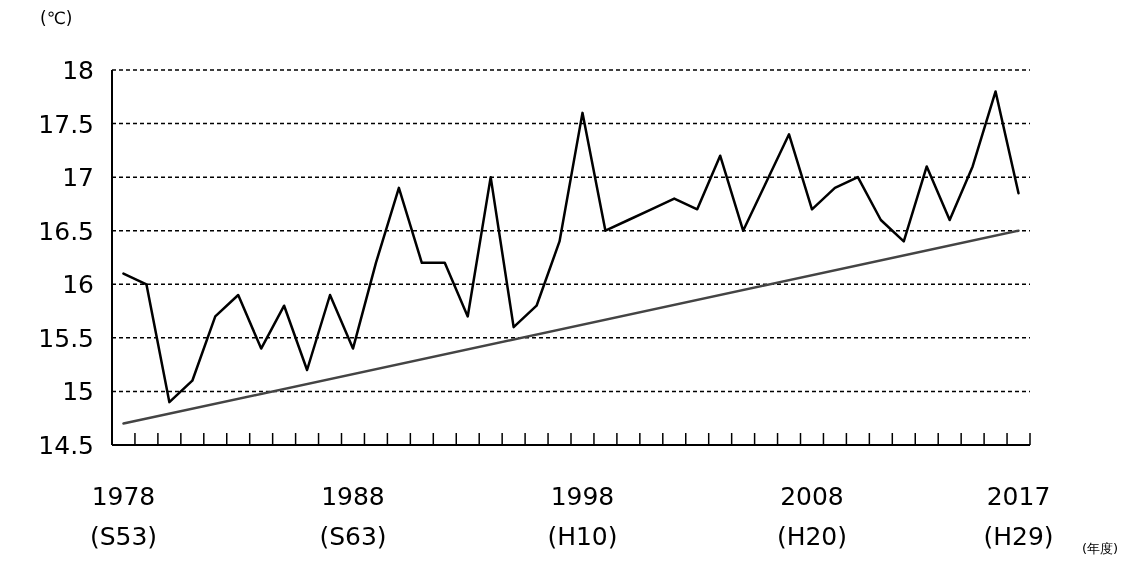 This screenshot has width=1134, height=576. What do you see at coordinates (582, 516) in the screenshot?
I see `x-tick-label: 1998 (H10)` at bounding box center [582, 516].